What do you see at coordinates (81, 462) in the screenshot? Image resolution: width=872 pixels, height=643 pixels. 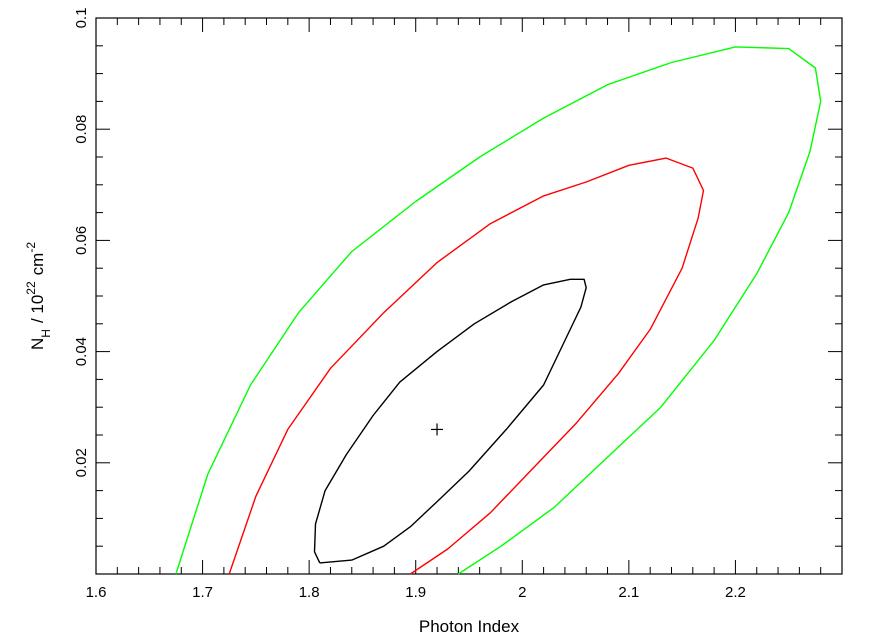 I see `y-tick-label: 0.02` at bounding box center [81, 462].